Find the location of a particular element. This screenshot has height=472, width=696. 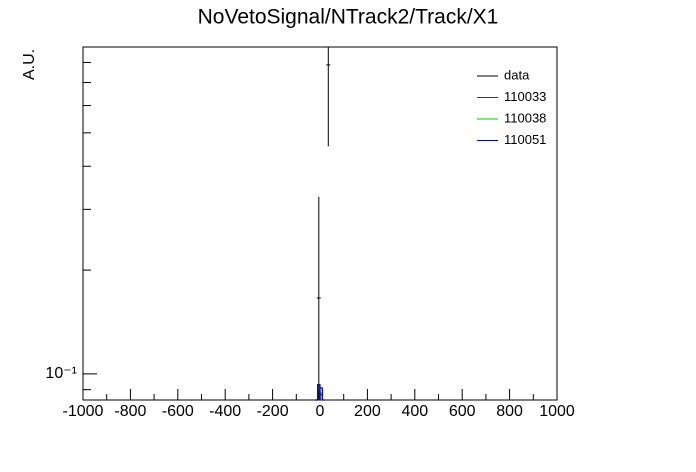

x-tick-label: -1000 is located at coordinates (83, 411).